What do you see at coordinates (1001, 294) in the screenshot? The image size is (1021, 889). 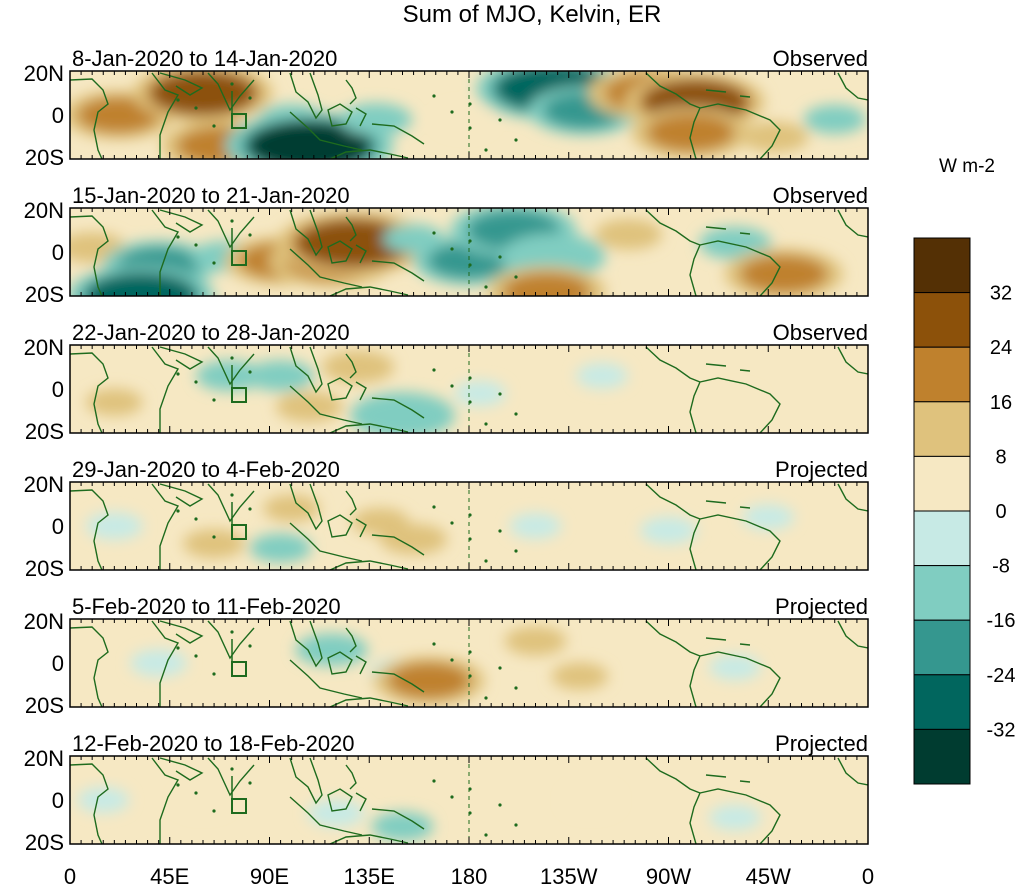 I see `colorbar-tick-label: 32` at bounding box center [1001, 294].